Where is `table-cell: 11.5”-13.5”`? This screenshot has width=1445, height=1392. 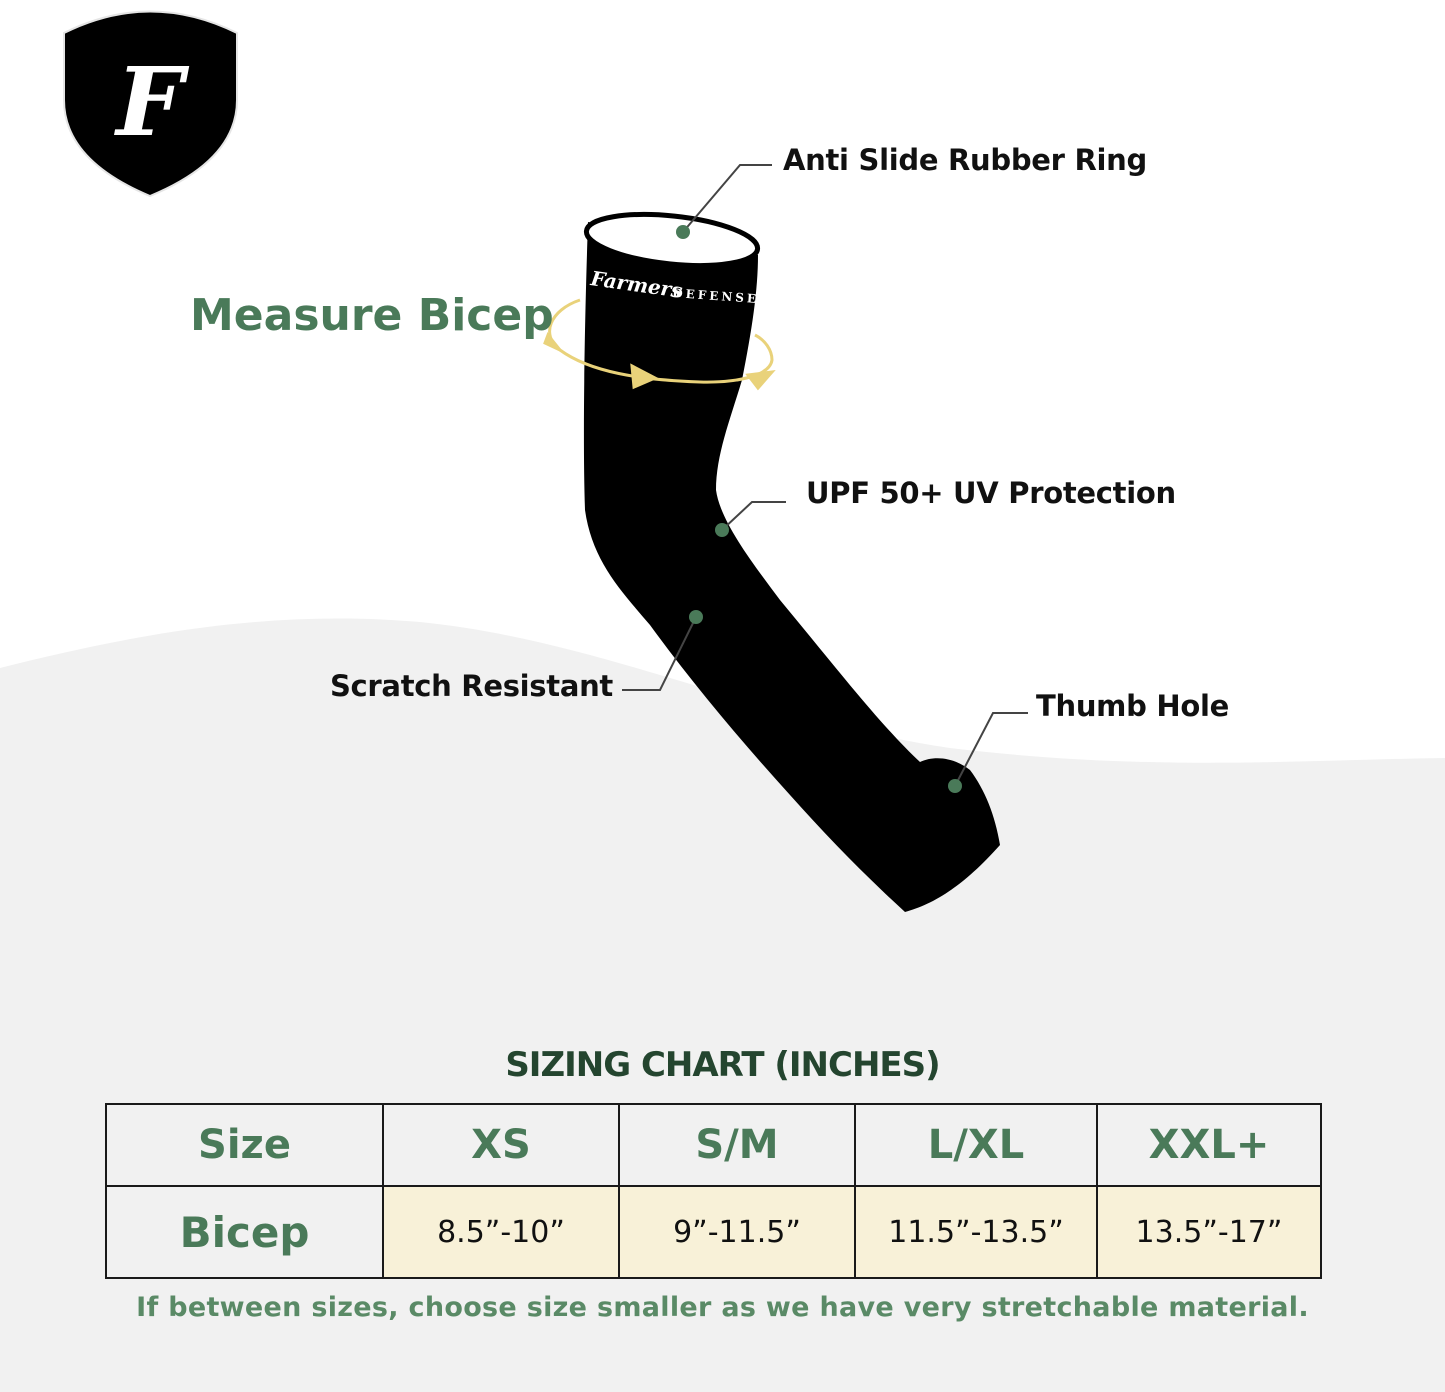
table-cell: 11.5”-13.5” is located at coordinates (976, 1232).